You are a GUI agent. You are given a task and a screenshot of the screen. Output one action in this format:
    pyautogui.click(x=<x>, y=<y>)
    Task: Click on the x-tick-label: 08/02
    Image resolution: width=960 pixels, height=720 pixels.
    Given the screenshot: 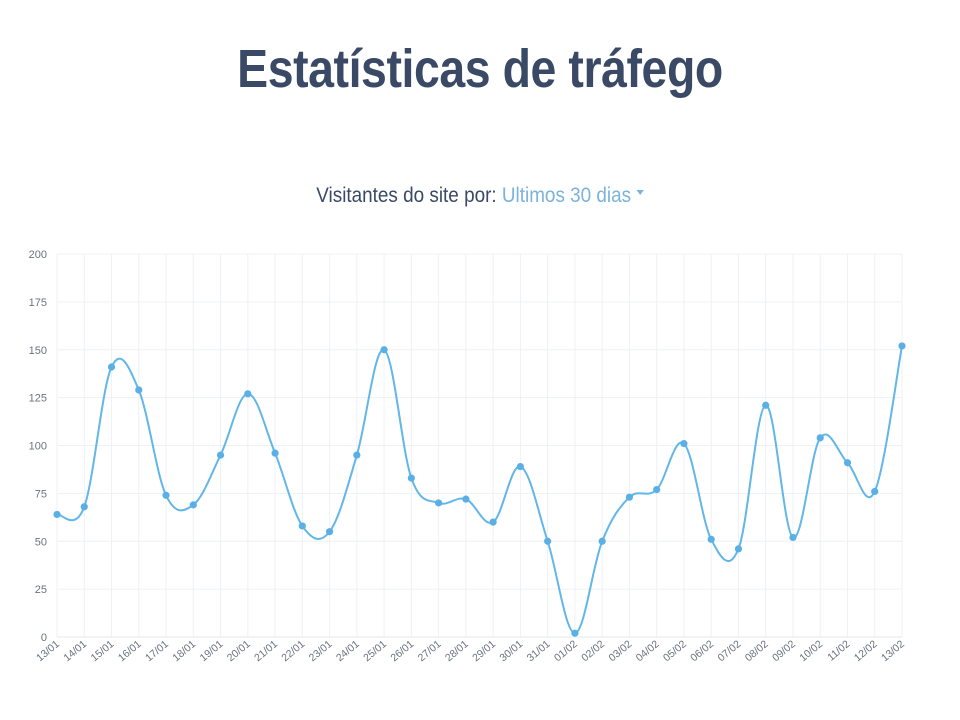 What is the action you would take?
    pyautogui.click(x=757, y=651)
    